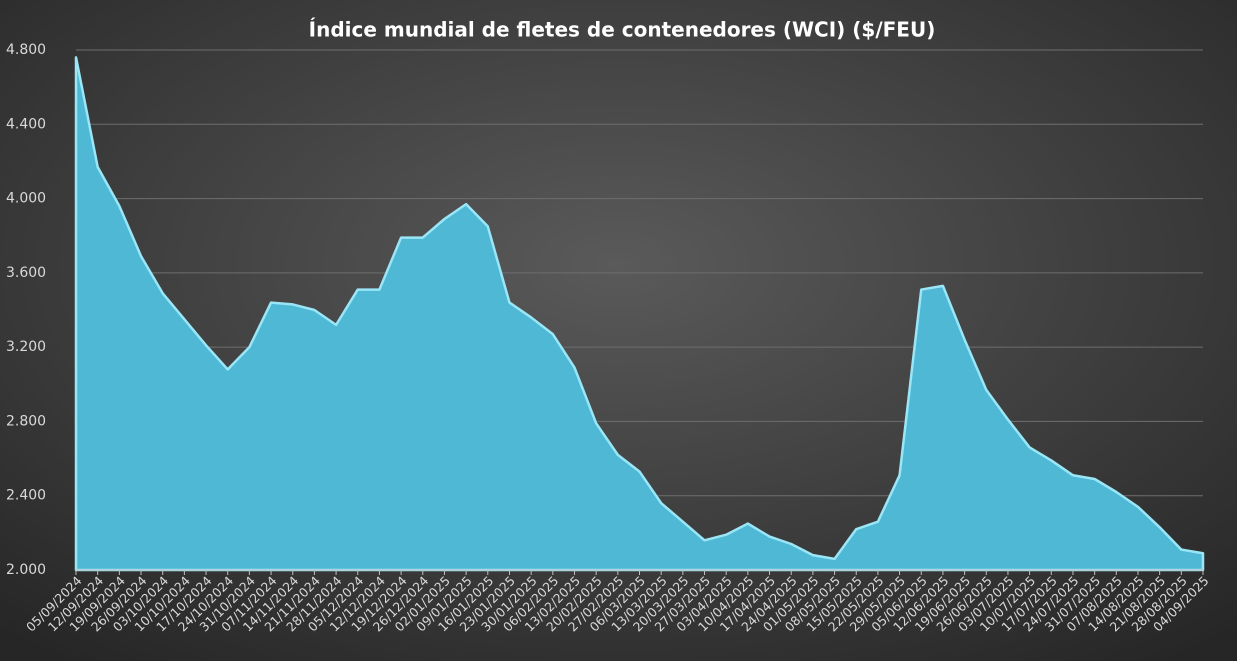 This screenshot has width=1237, height=661. Describe the element at coordinates (26, 421) in the screenshot. I see `y-tick-label: 2.800` at that location.